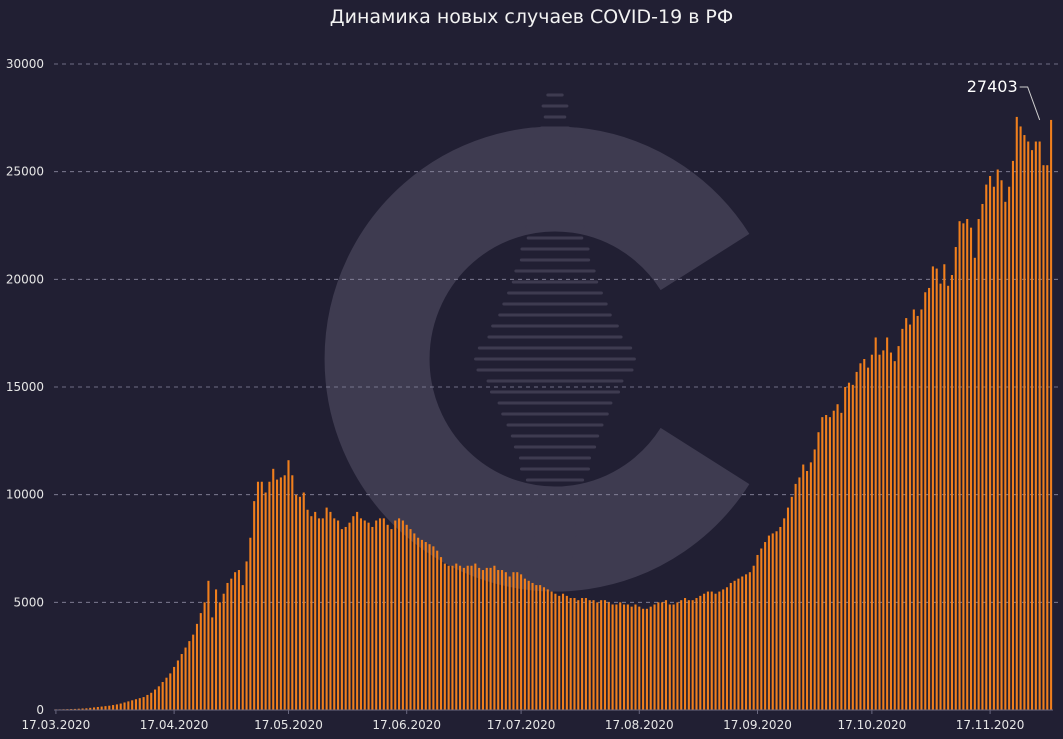 This screenshot has height=739, width=1063. Describe the element at coordinates (990, 725) in the screenshot. I see `x-tick-label: 17.11.2020` at that location.